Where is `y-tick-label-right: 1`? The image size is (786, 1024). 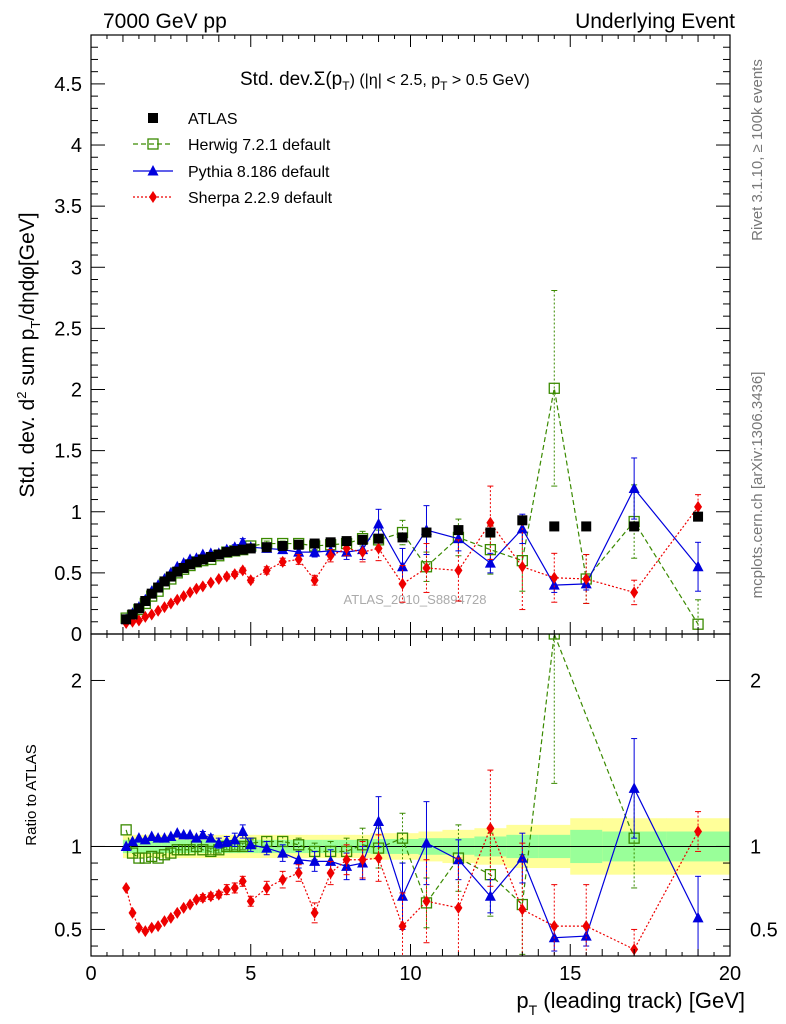 y-tick-label-right: 1 is located at coordinates (755, 847).